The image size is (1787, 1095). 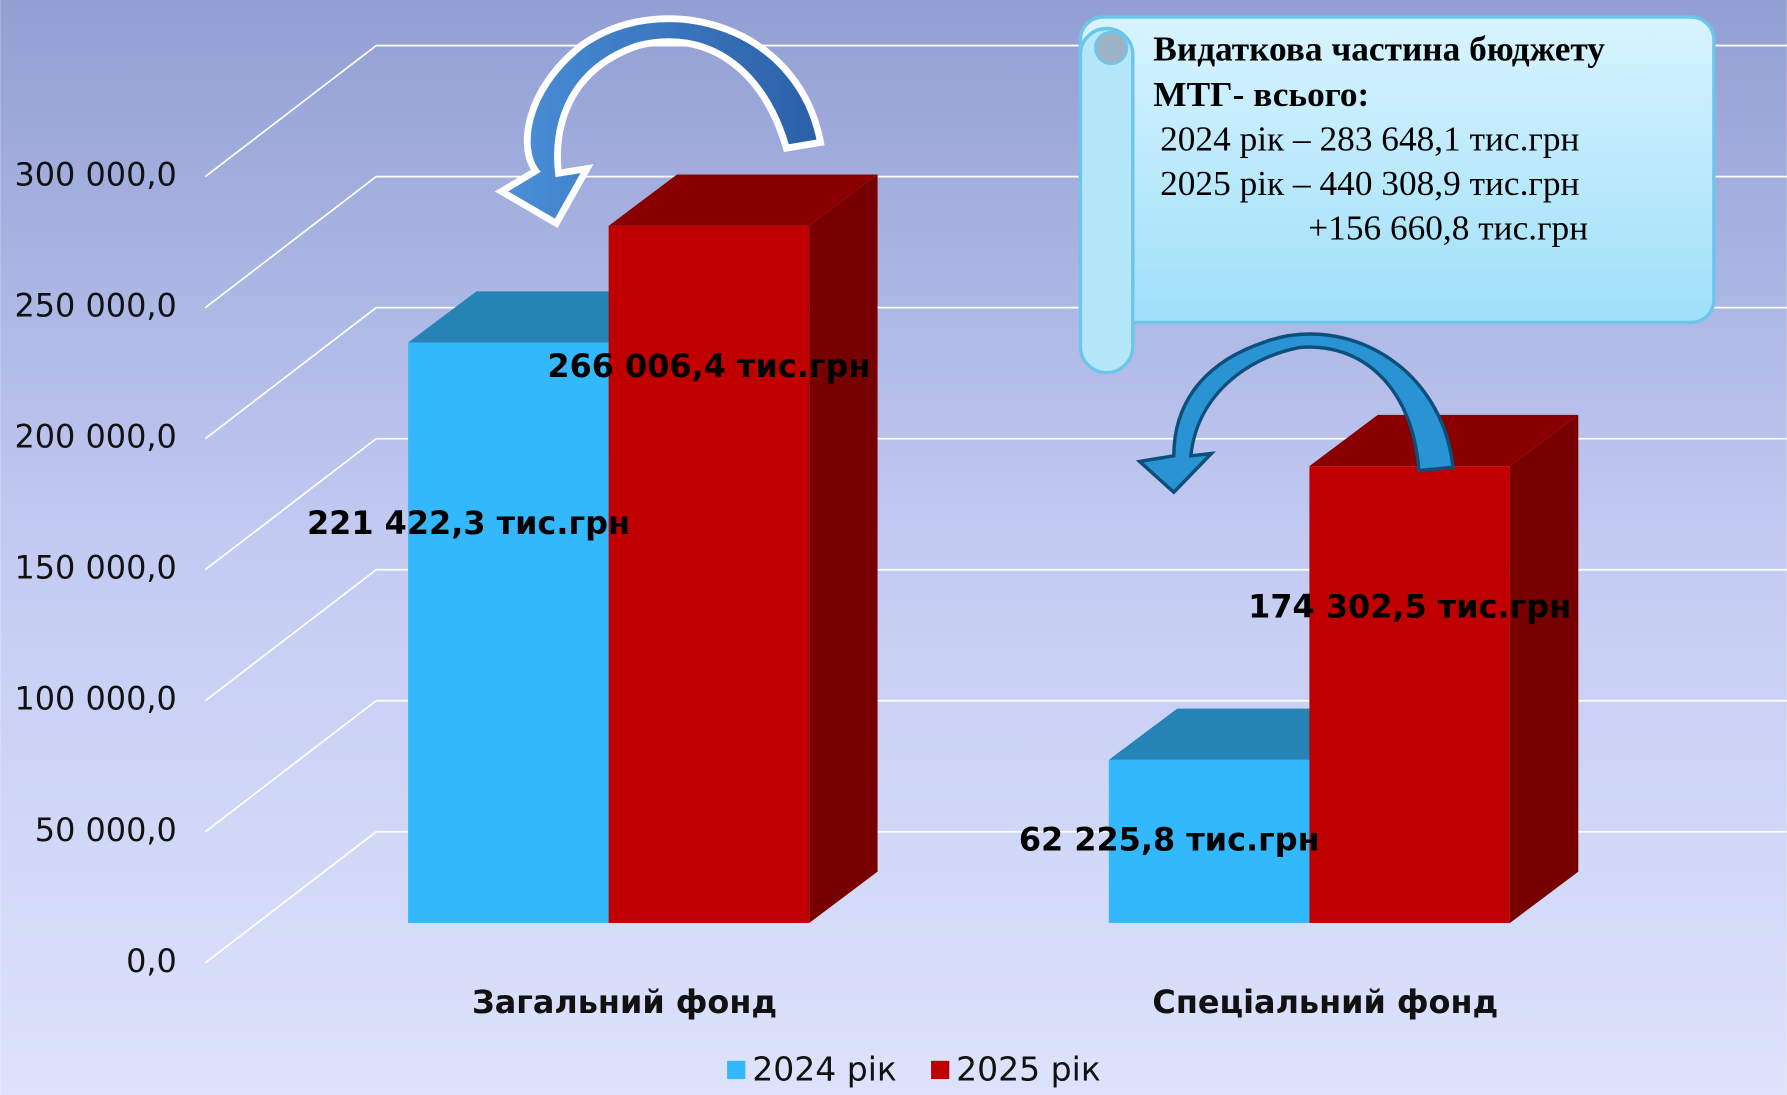 What do you see at coordinates (1106, 200) in the screenshot?
I see `callout-roll` at bounding box center [1106, 200].